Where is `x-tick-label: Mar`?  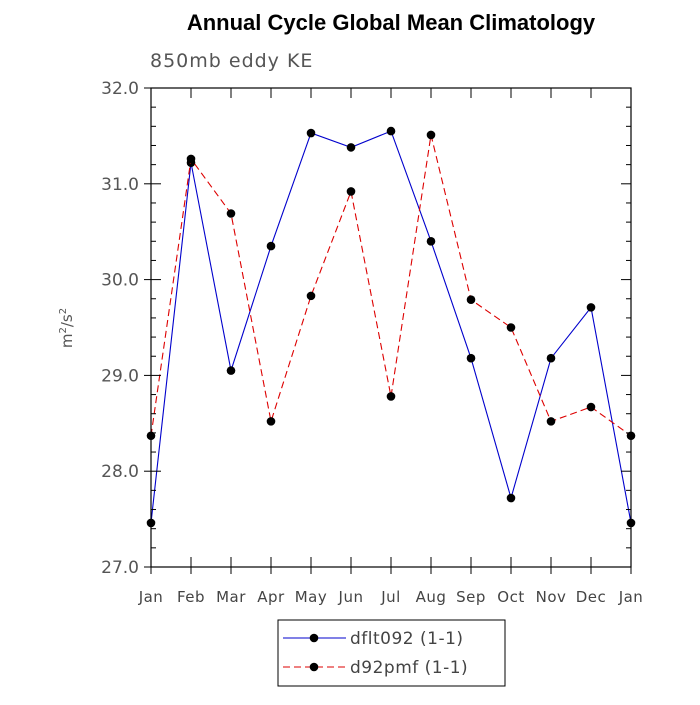 x-tick-label: Mar is located at coordinates (231, 597).